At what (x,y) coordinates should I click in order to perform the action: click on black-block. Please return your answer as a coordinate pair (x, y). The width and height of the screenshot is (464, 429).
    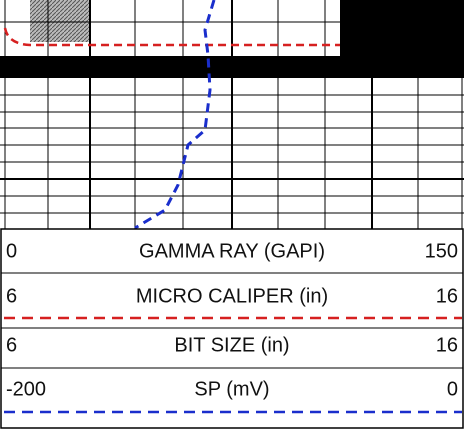
    Looking at the image, I should click on (402, 28).